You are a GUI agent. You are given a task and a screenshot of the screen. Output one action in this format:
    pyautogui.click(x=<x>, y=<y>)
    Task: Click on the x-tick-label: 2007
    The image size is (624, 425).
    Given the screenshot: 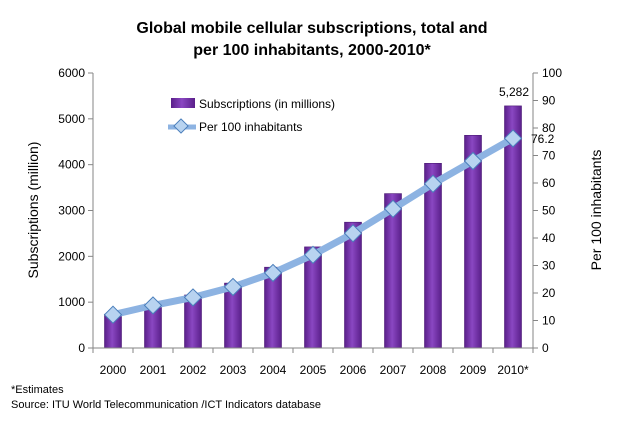 What is the action you would take?
    pyautogui.click(x=393, y=370)
    